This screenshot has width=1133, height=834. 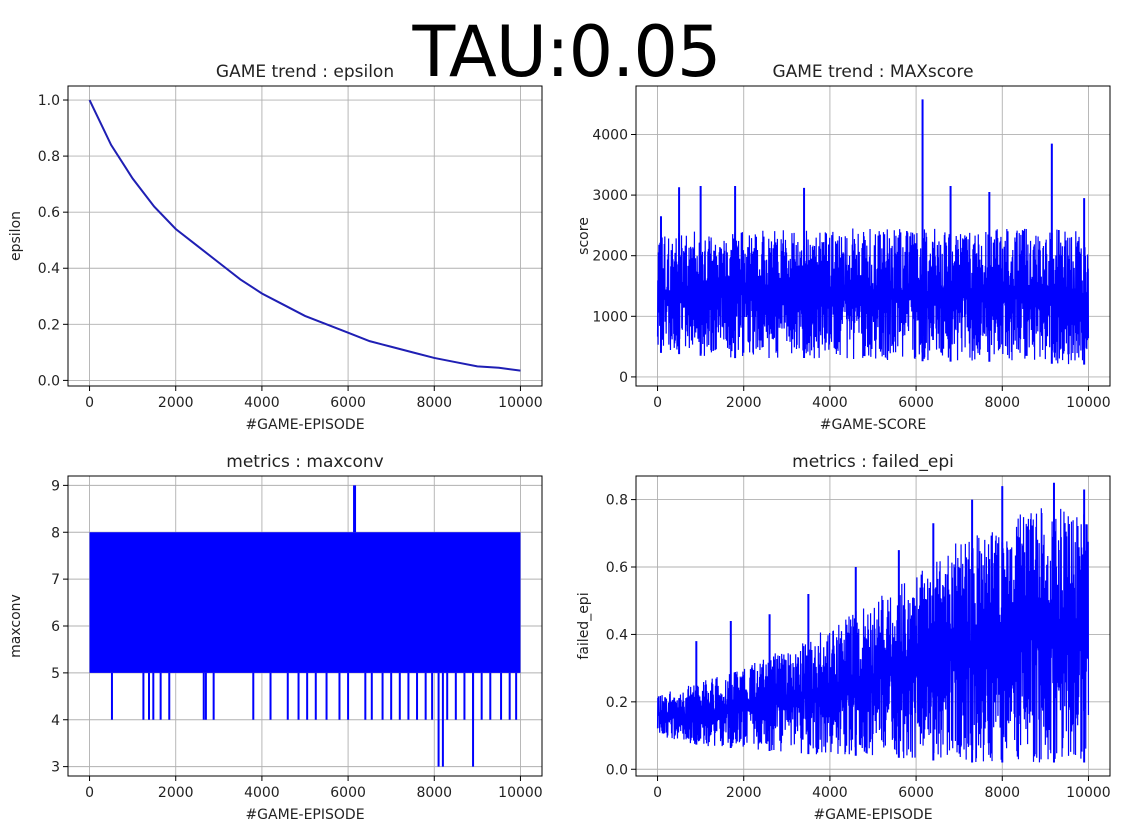 What do you see at coordinates (623, 378) in the screenshot?
I see `y-tick-label: 0` at bounding box center [623, 378].